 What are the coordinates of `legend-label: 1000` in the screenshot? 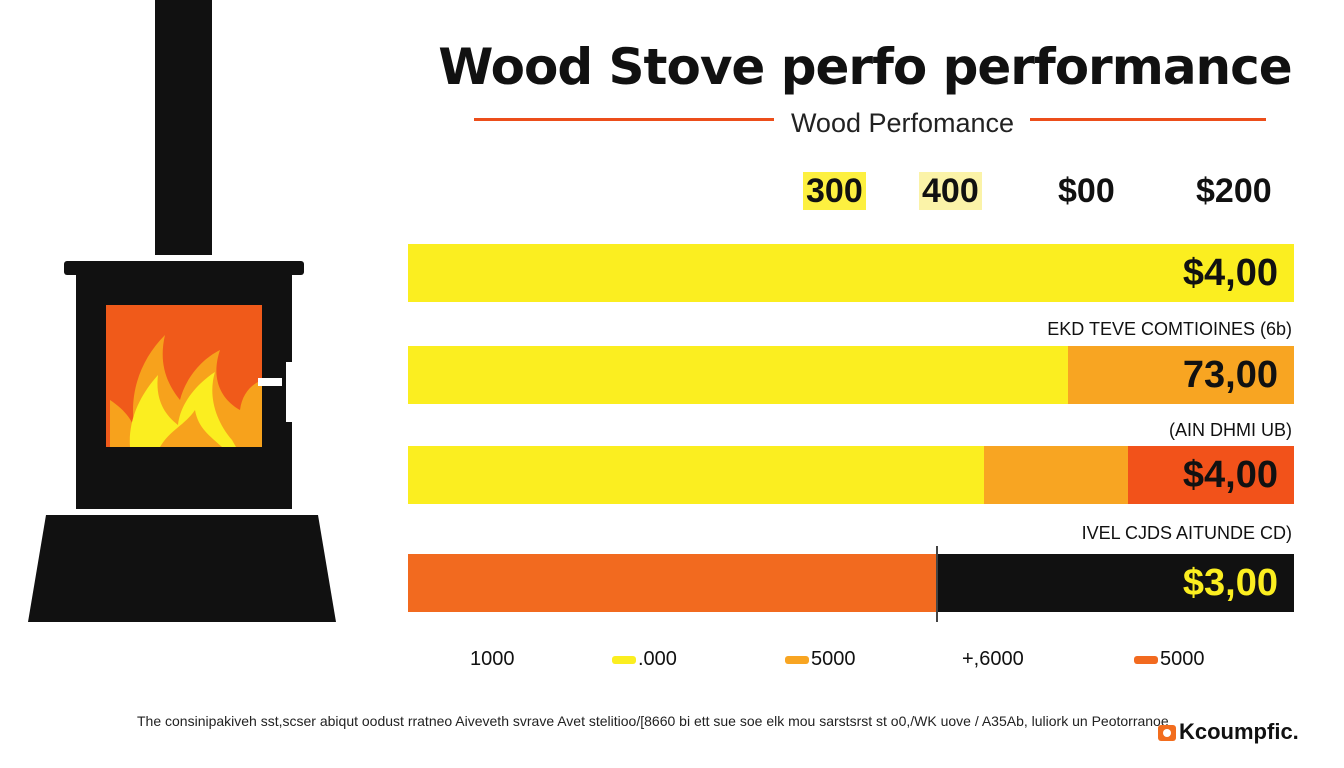 It's located at (492, 659).